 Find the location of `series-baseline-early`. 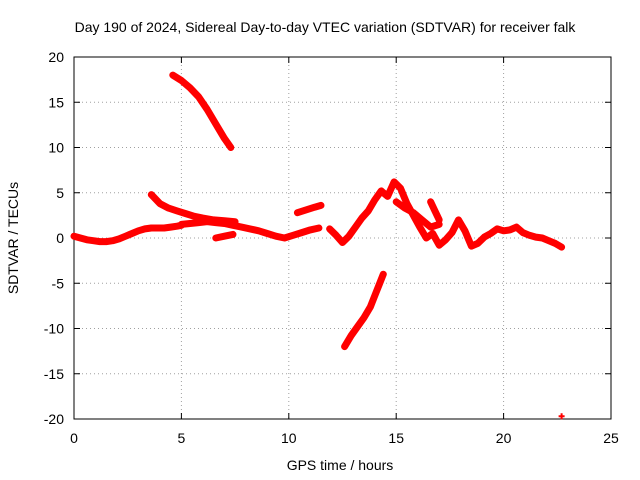

series-baseline-early is located at coordinates (127, 233).